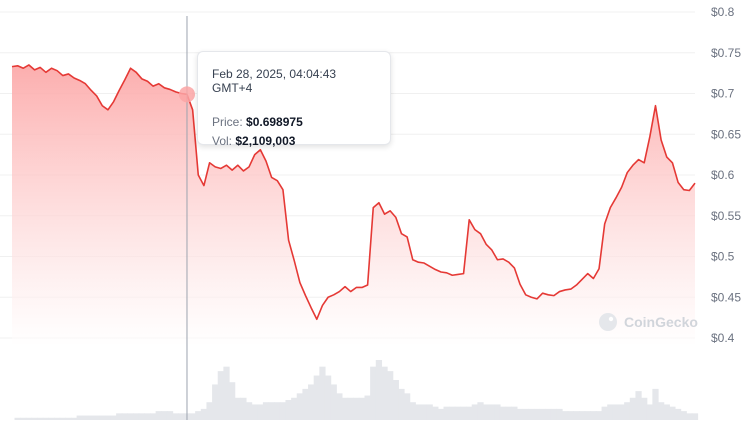  What do you see at coordinates (274, 122) in the screenshot?
I see `tooltip-price-value: $0.698975` at bounding box center [274, 122].